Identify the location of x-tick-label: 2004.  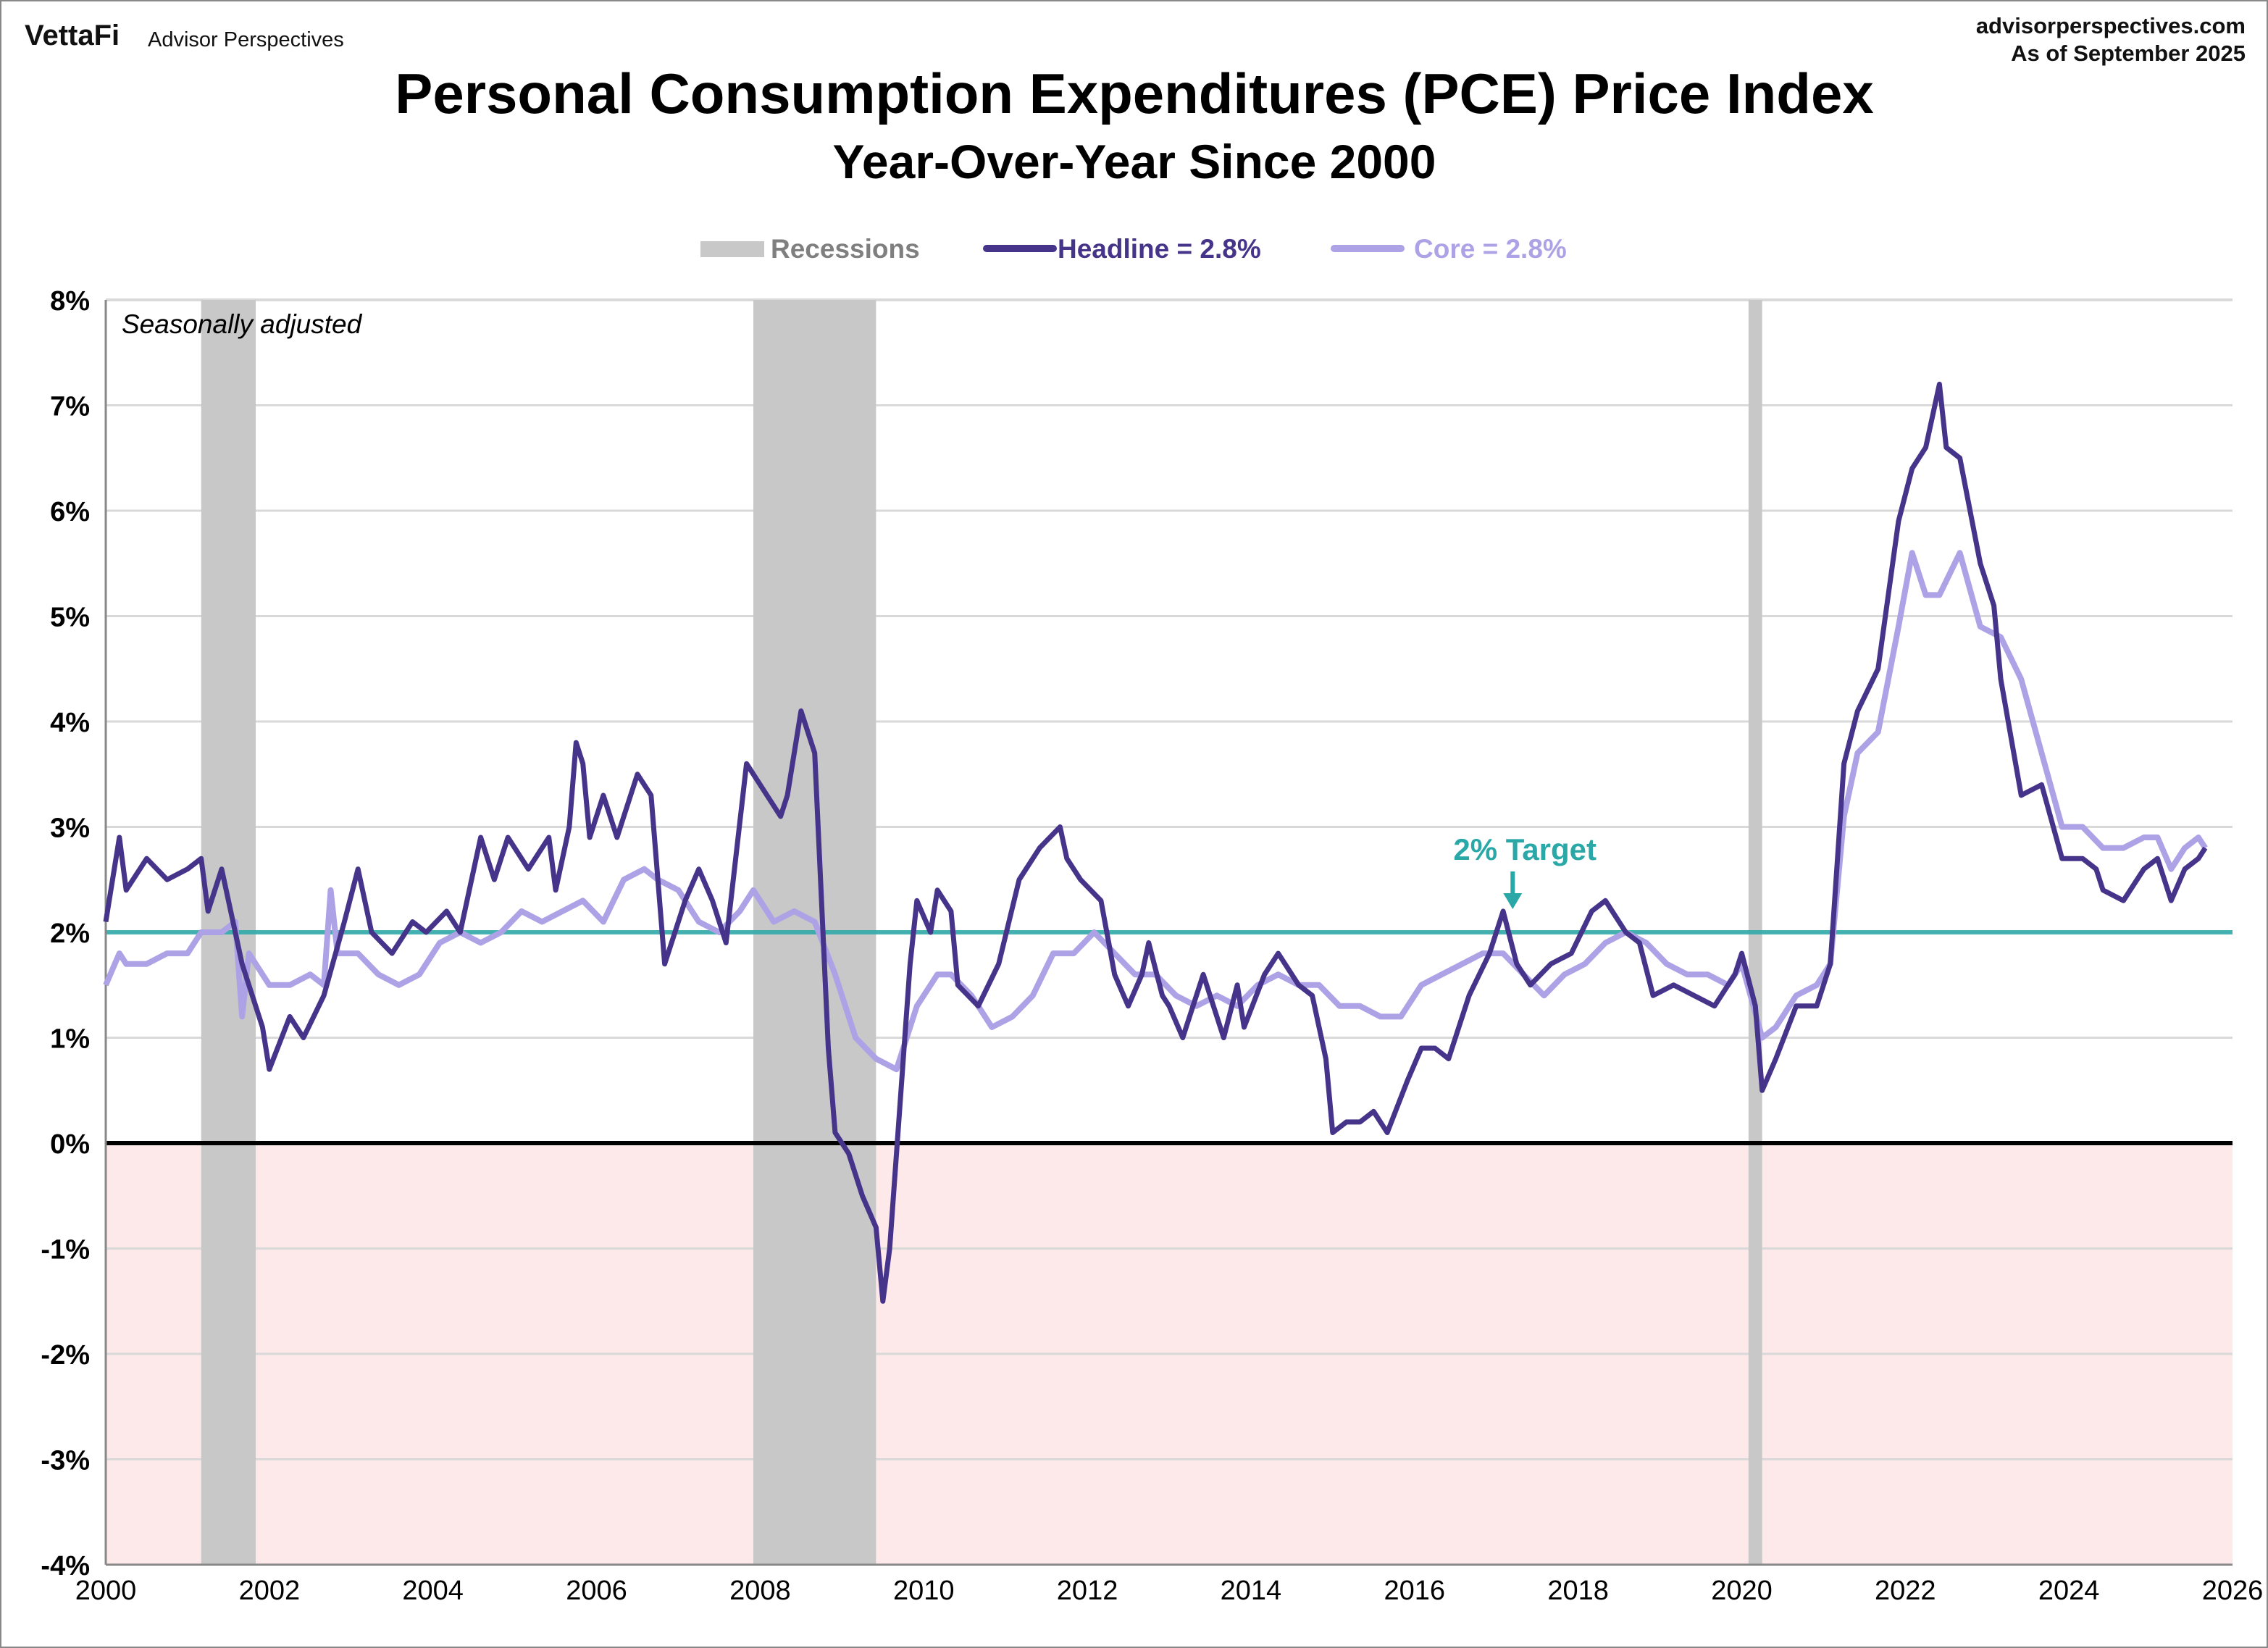
(433, 1591).